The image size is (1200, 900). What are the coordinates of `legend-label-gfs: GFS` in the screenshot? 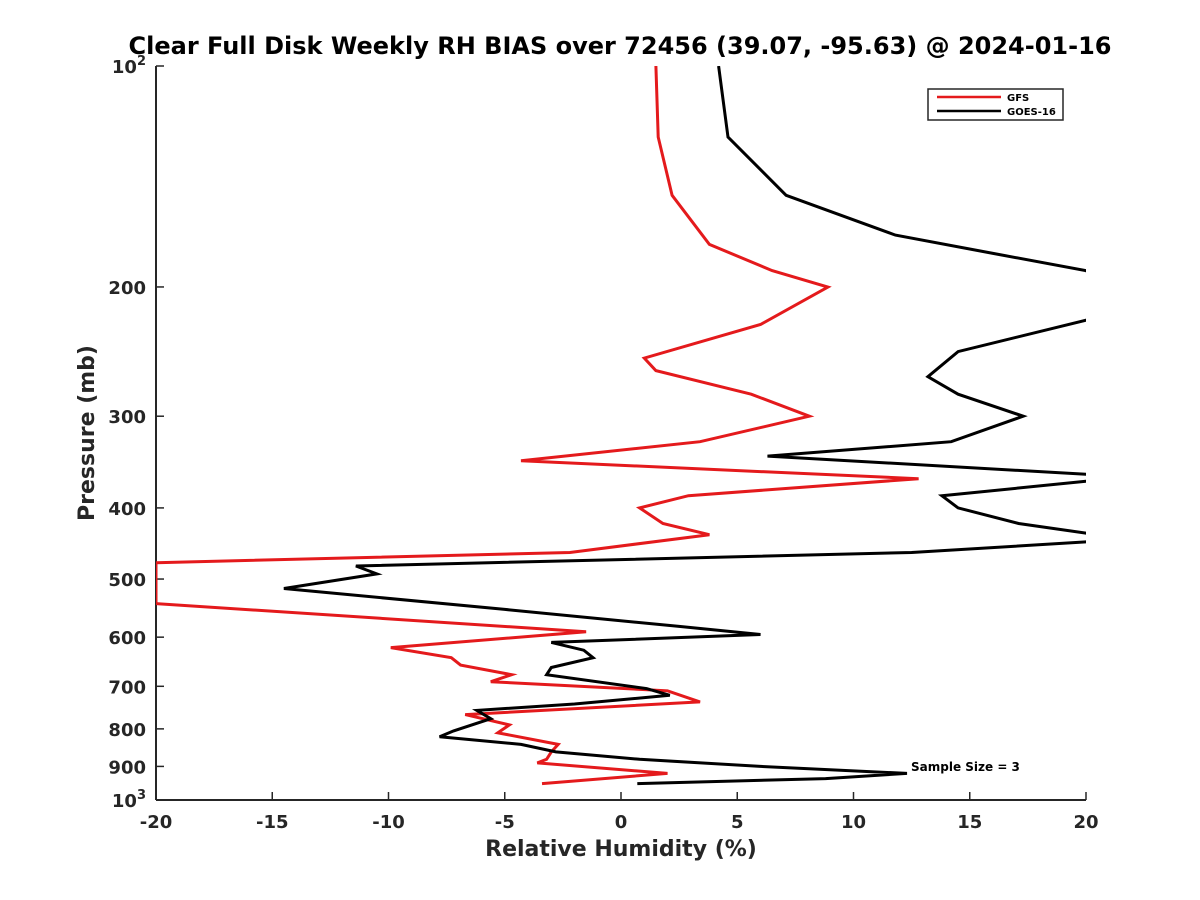 It's located at (1018, 98).